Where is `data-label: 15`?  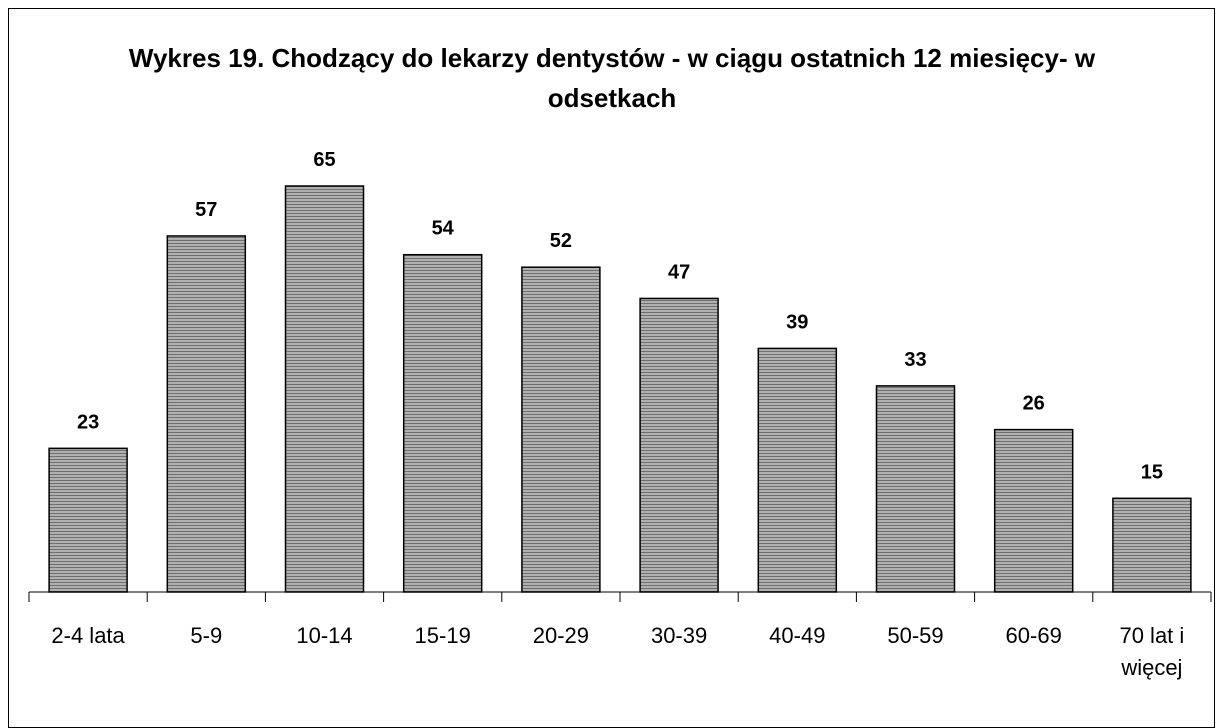 data-label: 15 is located at coordinates (1152, 472).